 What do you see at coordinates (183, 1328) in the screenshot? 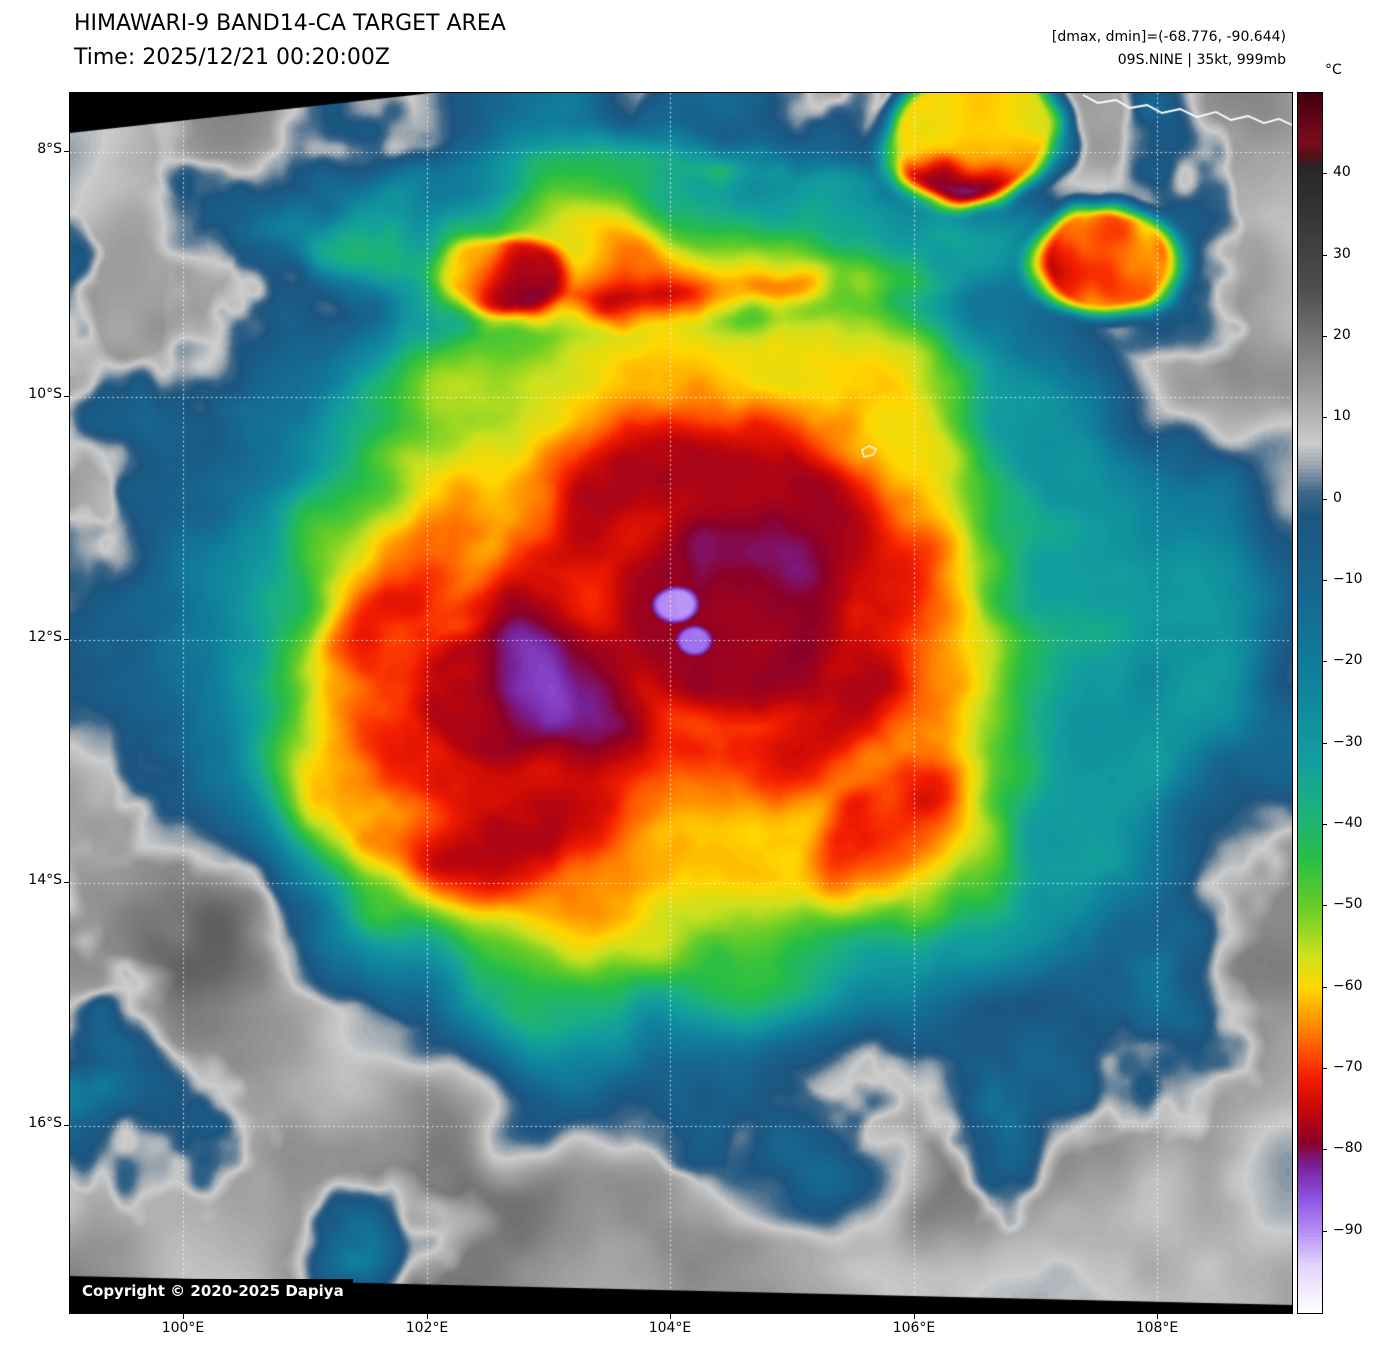
I see `lon-tick-label: 100°E` at bounding box center [183, 1328].